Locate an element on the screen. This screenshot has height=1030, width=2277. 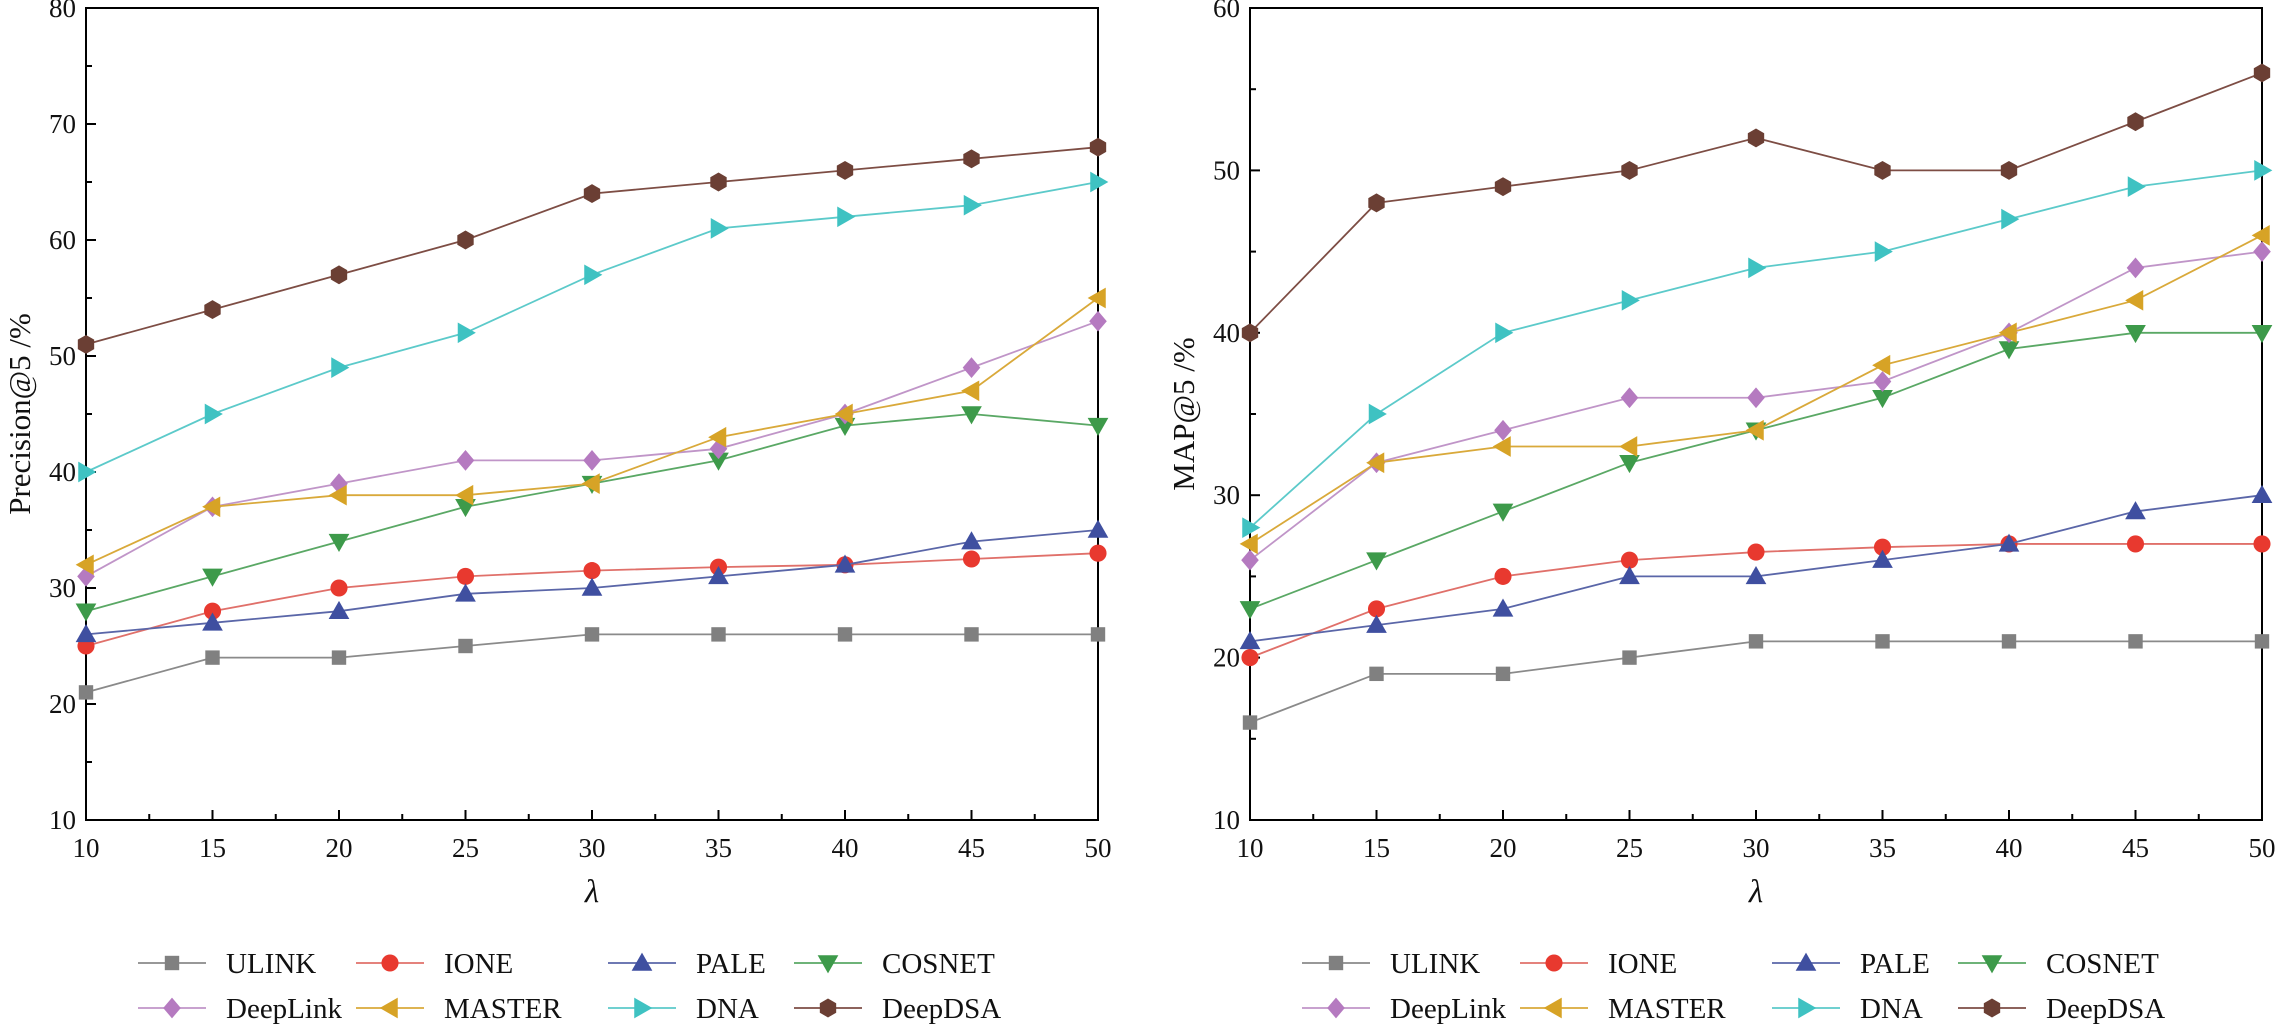
y-tick-label: 50 is located at coordinates (1226, 170).